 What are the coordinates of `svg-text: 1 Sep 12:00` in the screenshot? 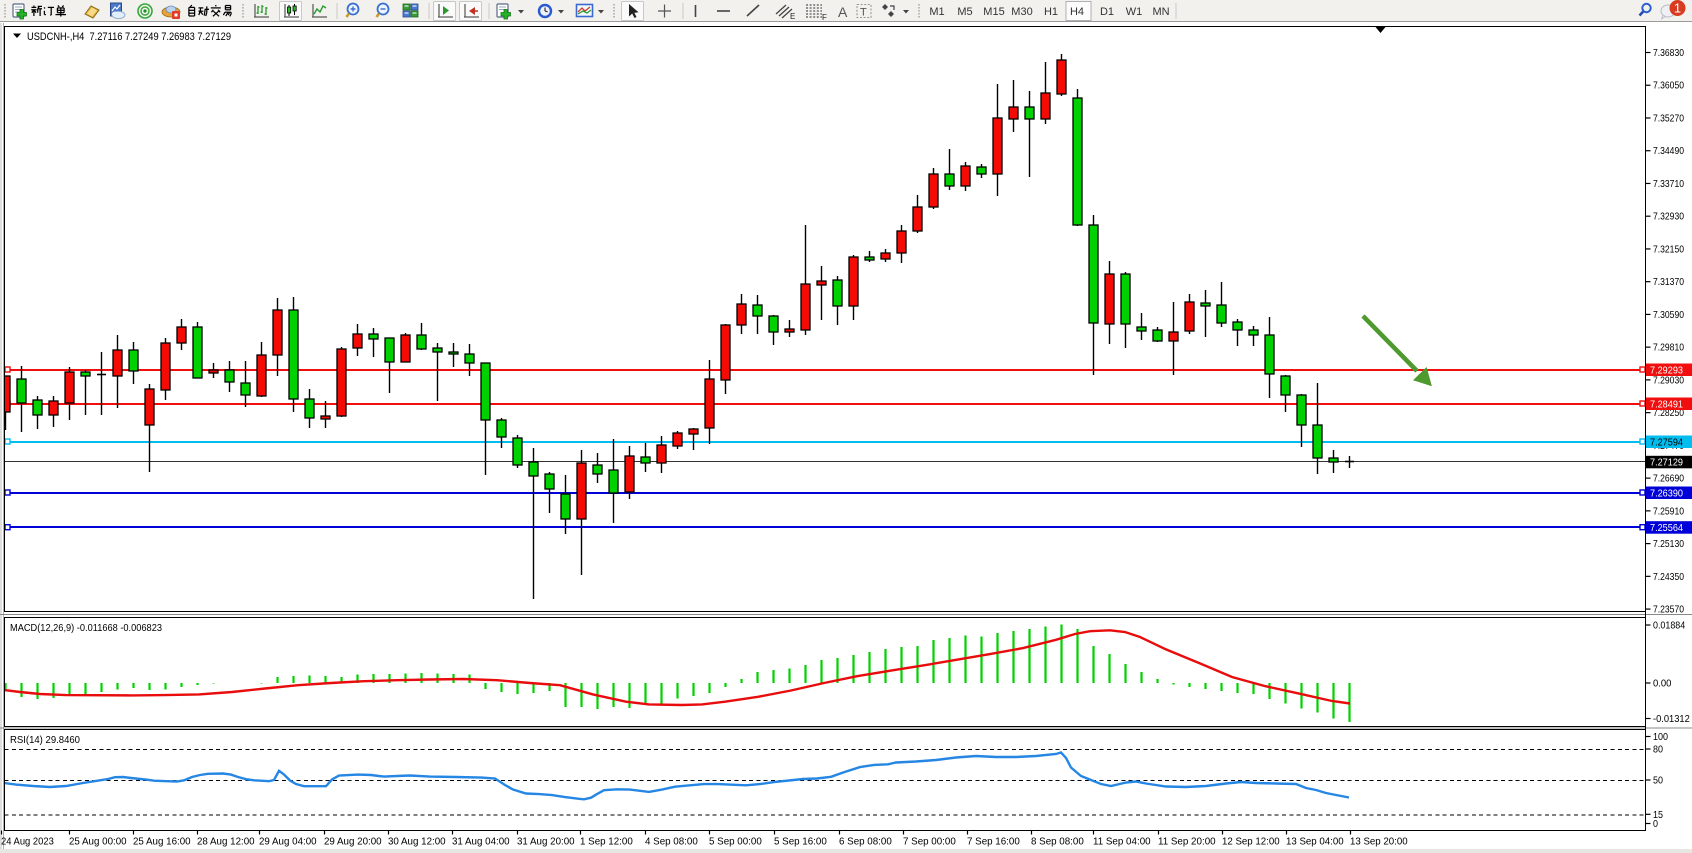 It's located at (606, 842).